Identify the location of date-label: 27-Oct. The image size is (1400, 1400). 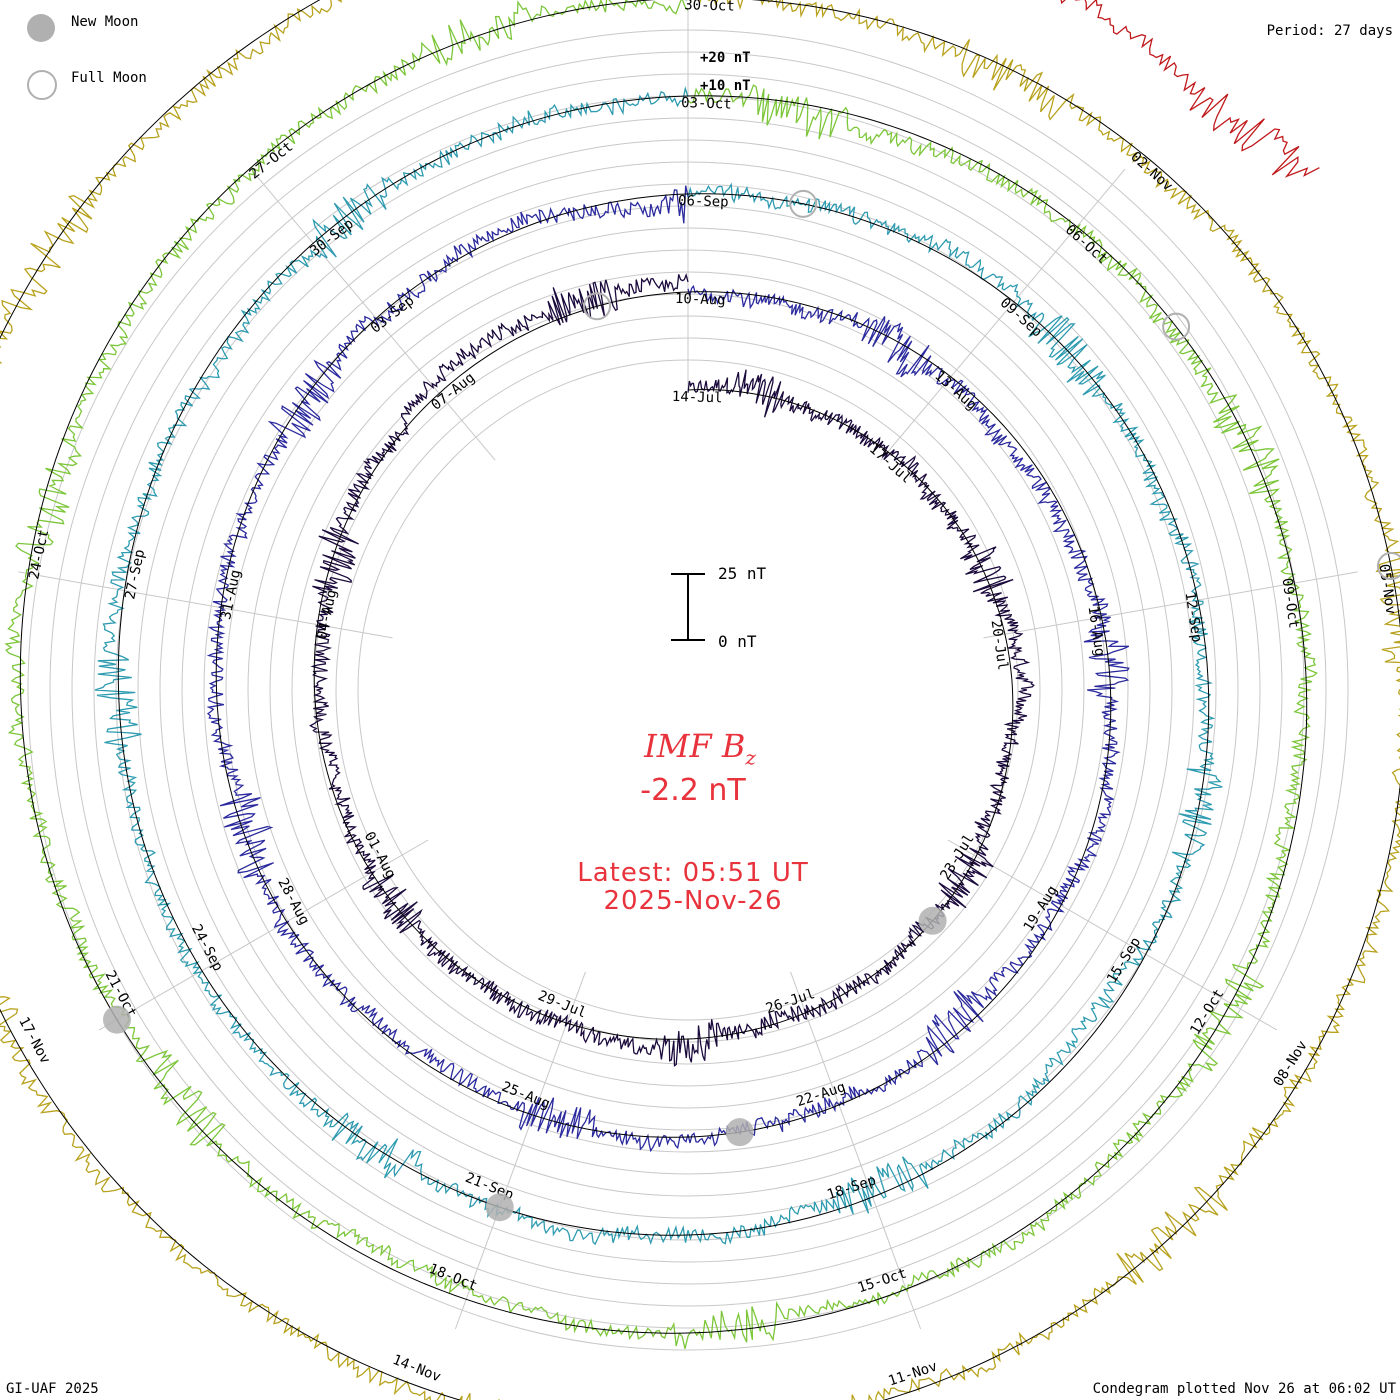
(272, 161).